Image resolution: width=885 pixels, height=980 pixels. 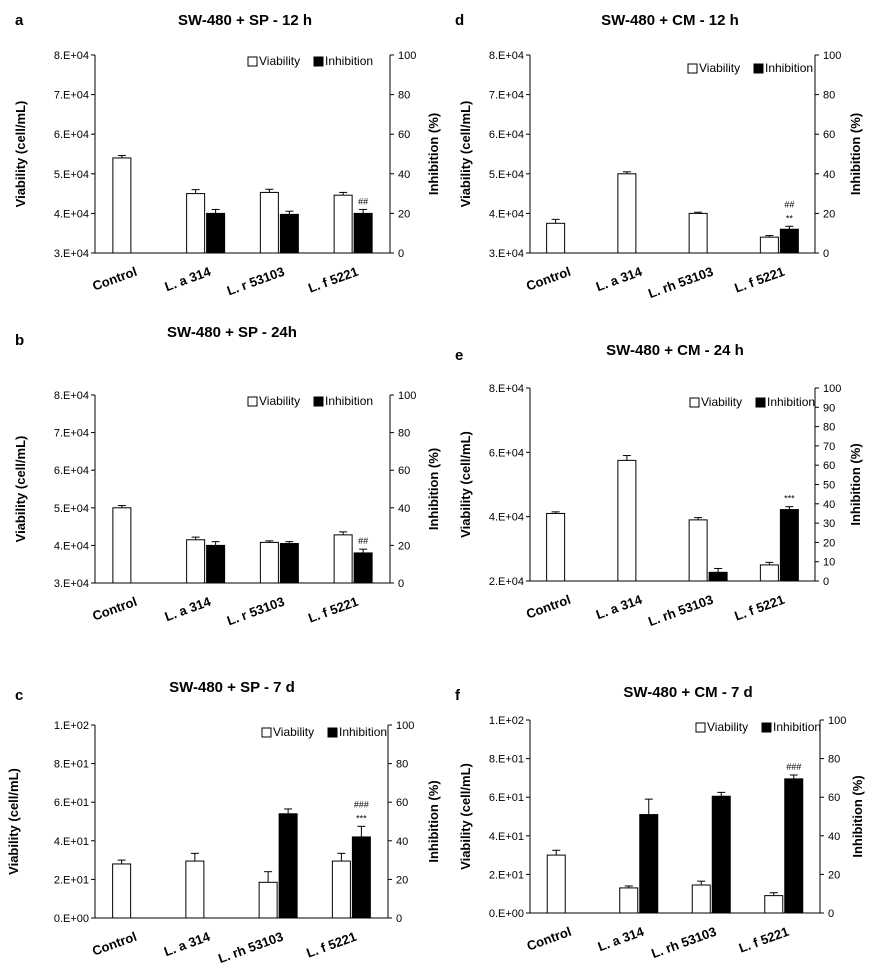 What do you see at coordinates (71, 919) in the screenshot?
I see `y-tick-label: 0.E+00` at bounding box center [71, 919].